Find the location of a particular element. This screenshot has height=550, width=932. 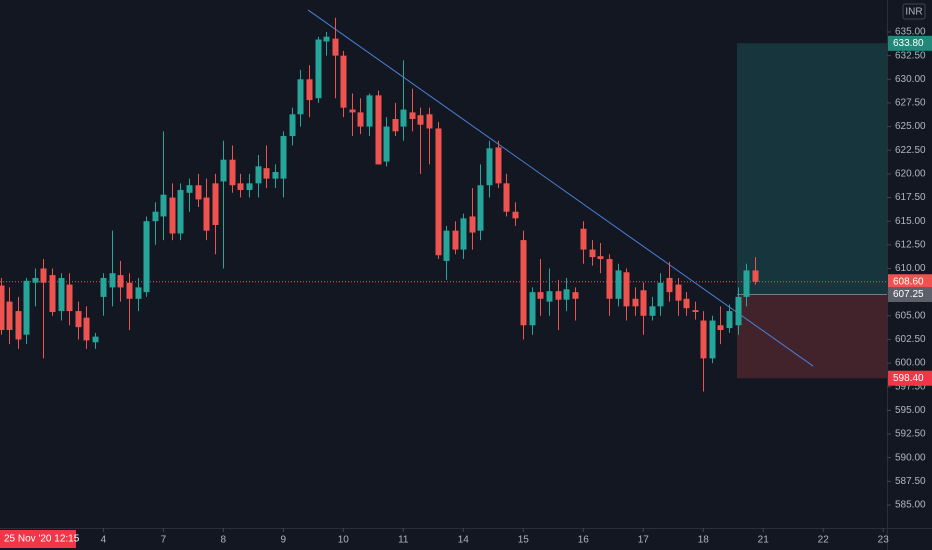

x-tick-label: 11 is located at coordinates (403, 540).